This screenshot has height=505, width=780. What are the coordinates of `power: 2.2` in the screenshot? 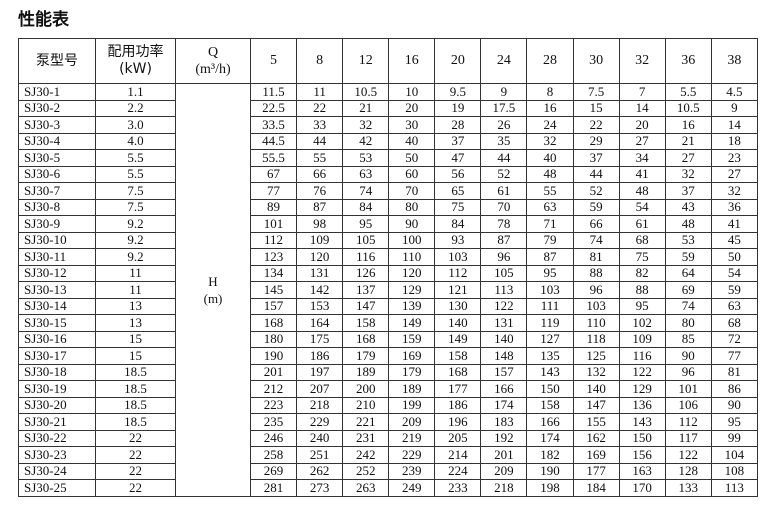 It's located at (135, 108).